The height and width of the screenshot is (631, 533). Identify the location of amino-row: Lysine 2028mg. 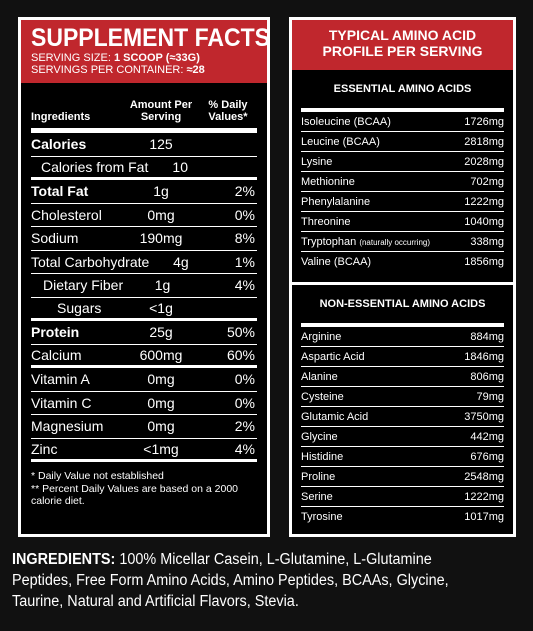
(402, 162).